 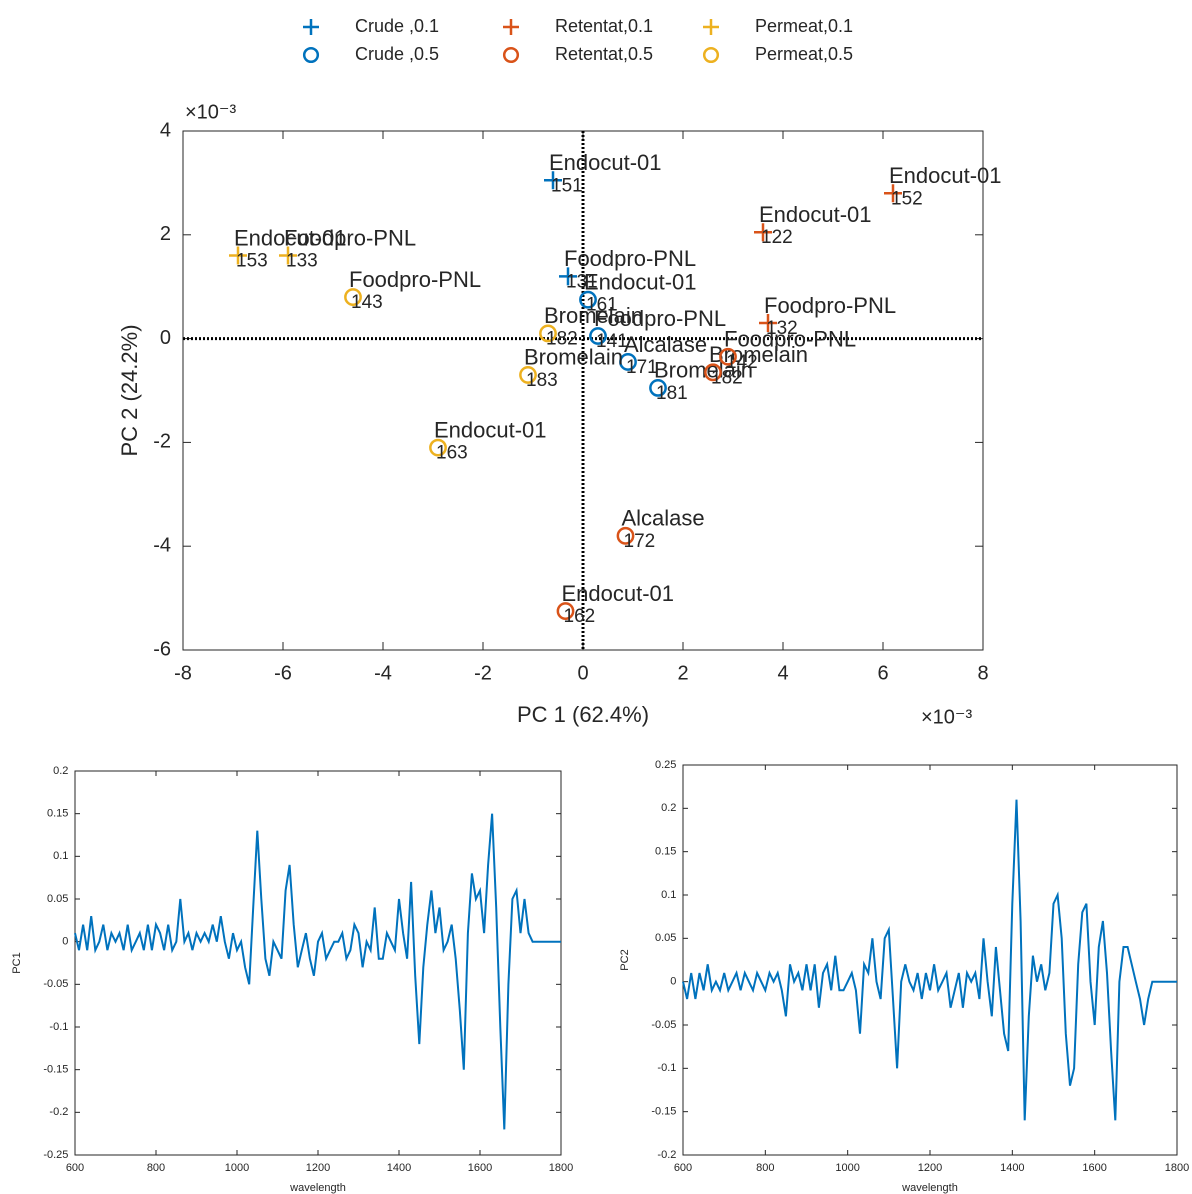 I want to click on point-id: 162, so click(x=580, y=616).